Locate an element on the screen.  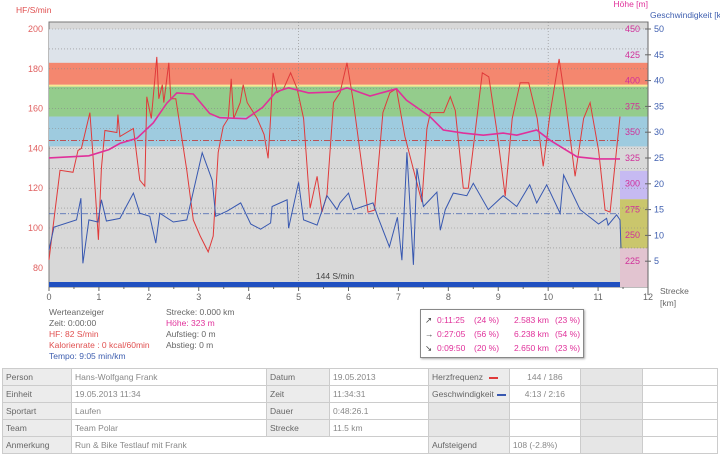
height-axis-tick-label: 400 is located at coordinates (632, 81).